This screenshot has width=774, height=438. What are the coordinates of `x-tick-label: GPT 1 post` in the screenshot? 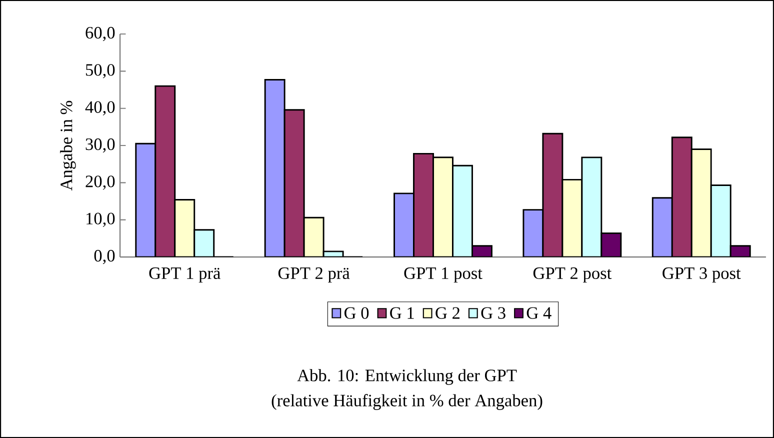 It's located at (443, 275).